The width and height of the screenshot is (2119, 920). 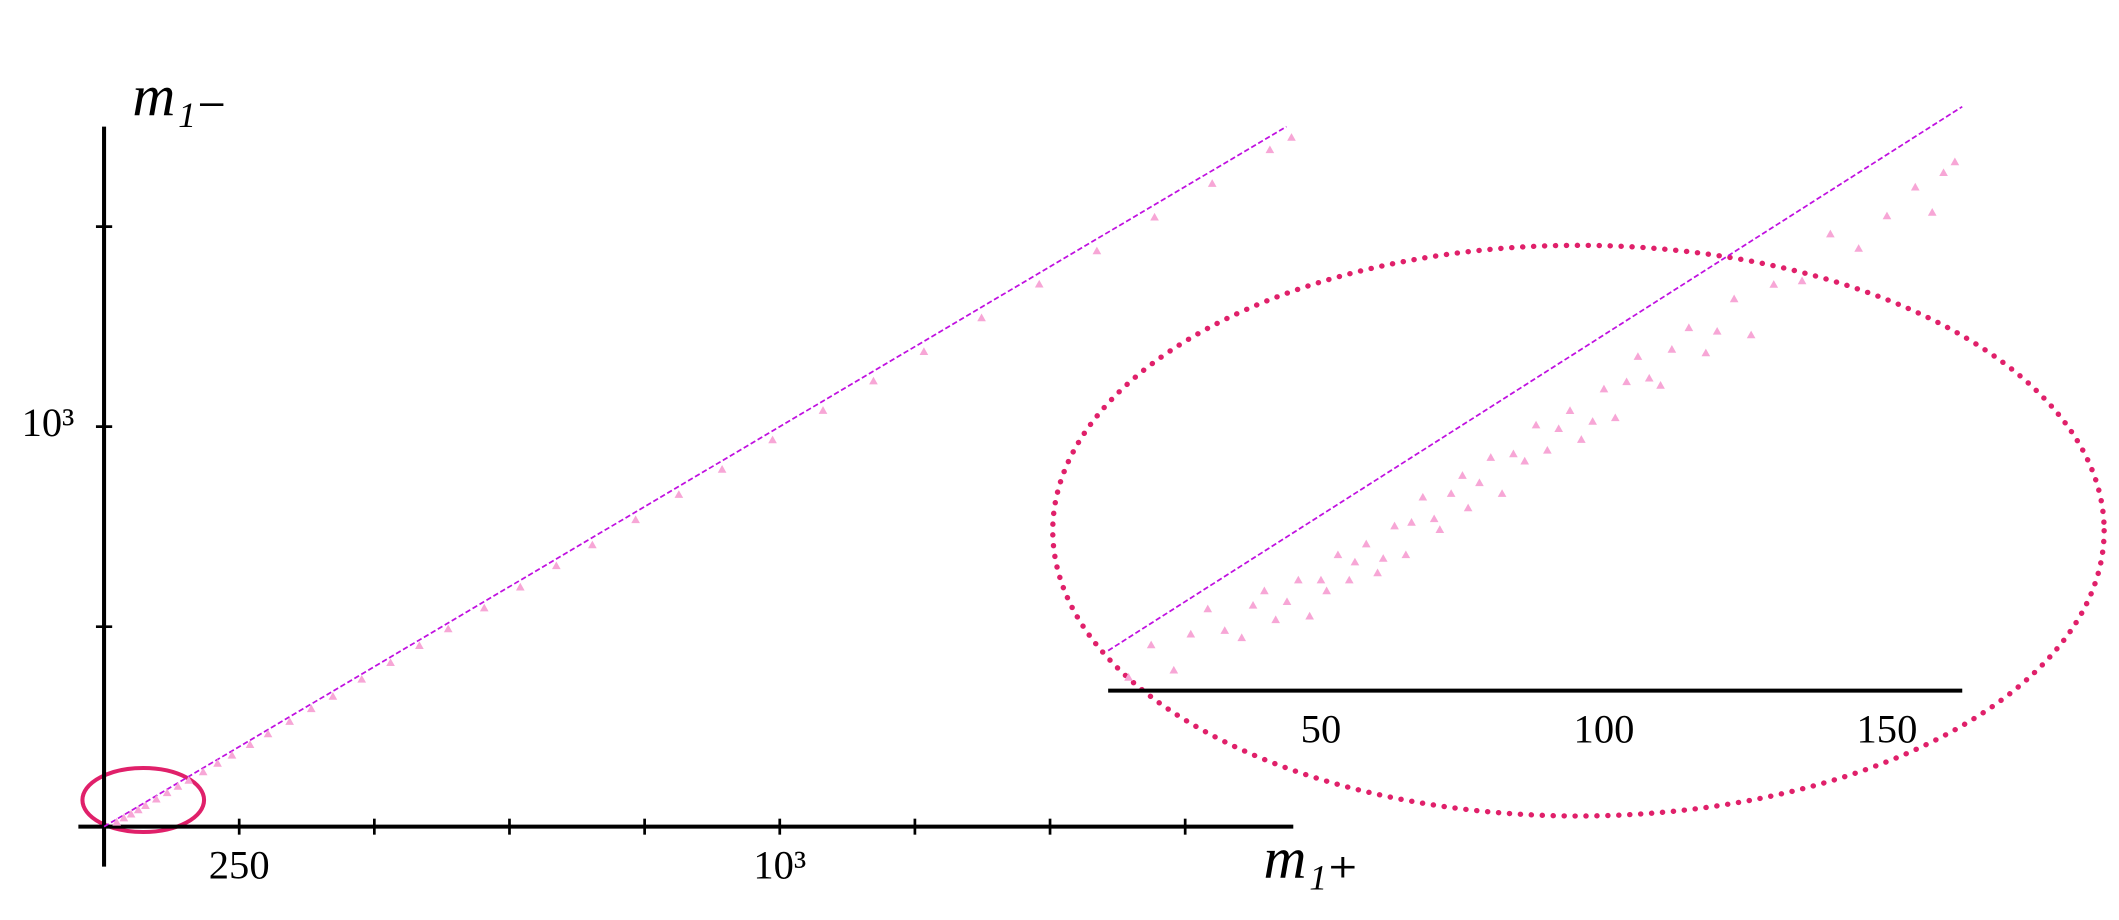 I want to click on x-tick-label: 100, so click(x=1604, y=729).